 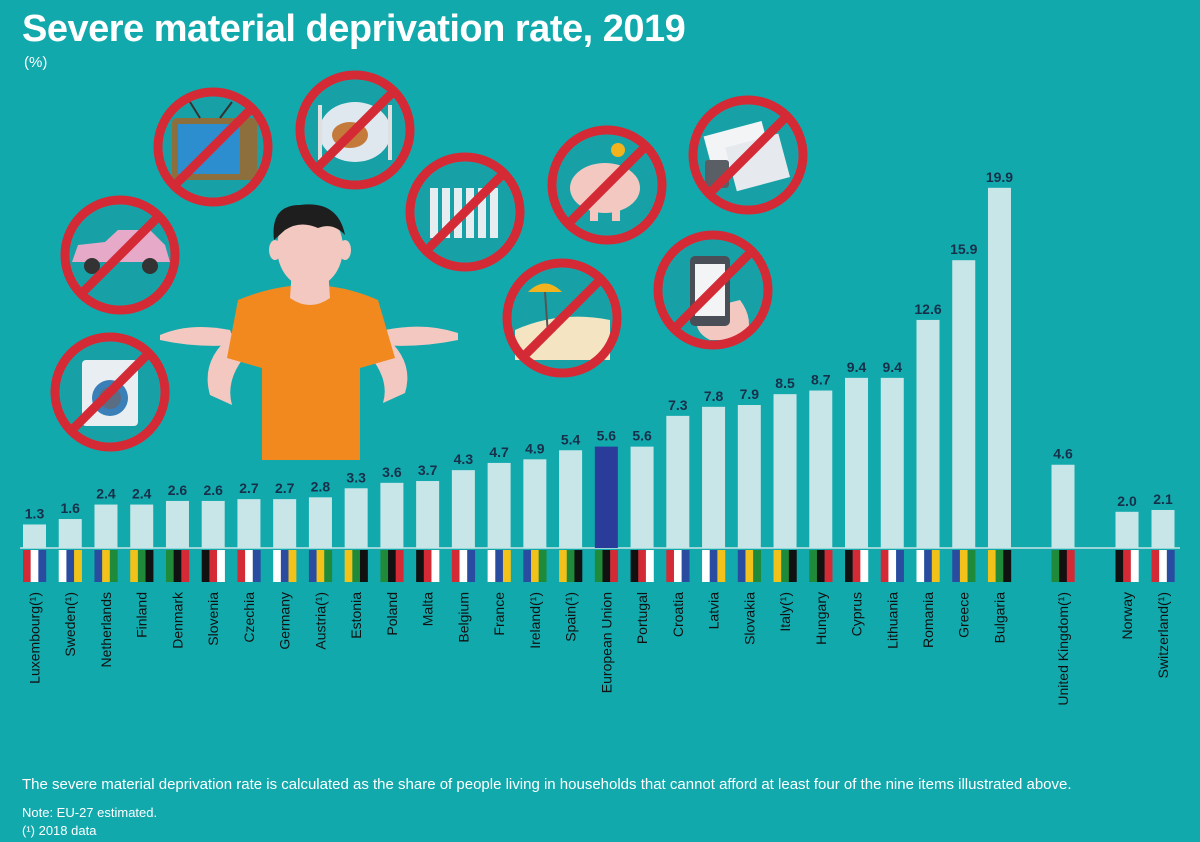 What do you see at coordinates (463, 617) in the screenshot?
I see `category-label: Belgium` at bounding box center [463, 617].